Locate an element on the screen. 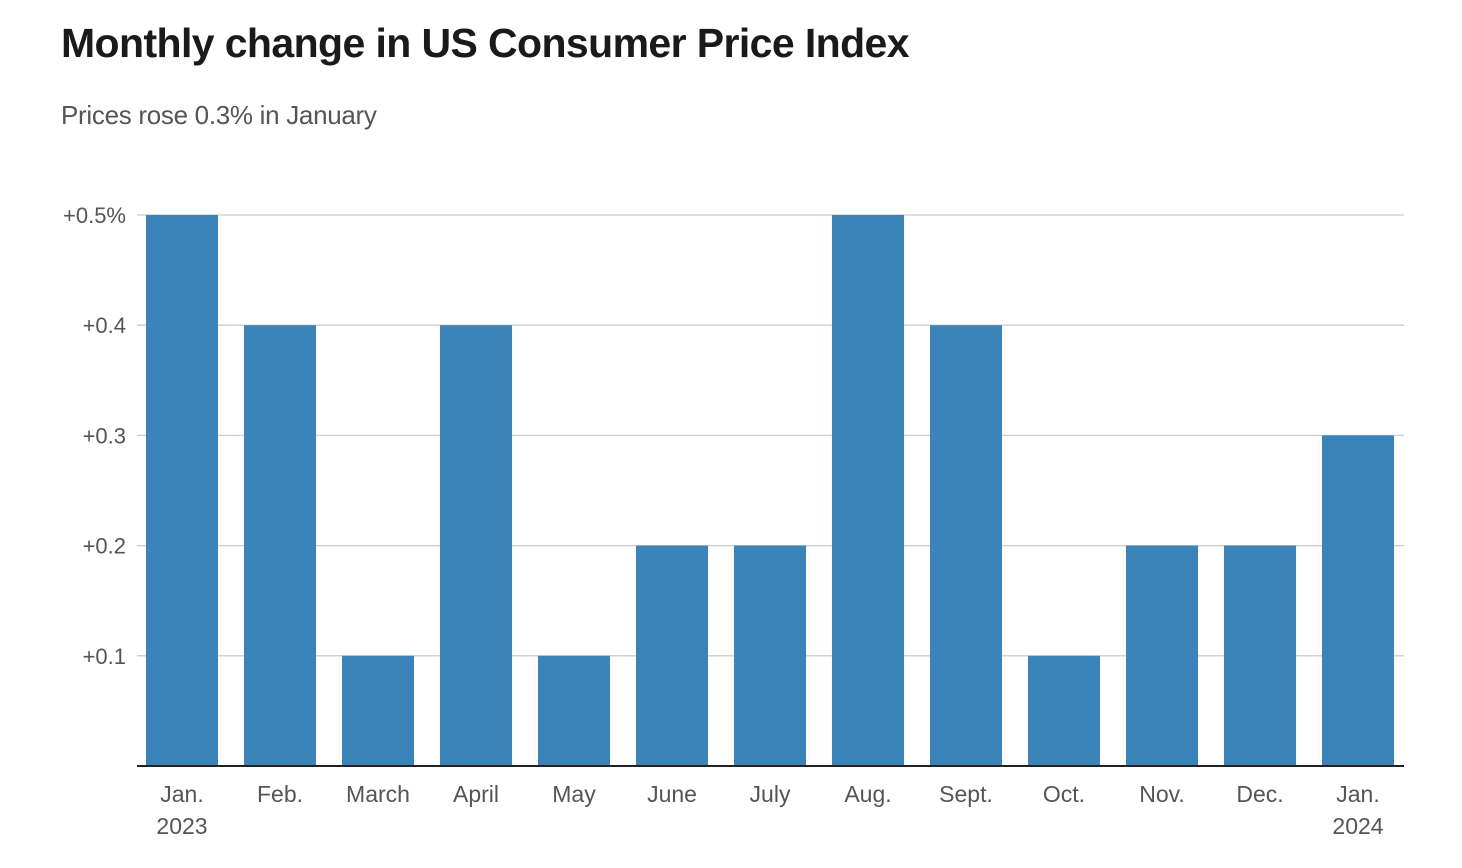 This screenshot has height=868, width=1462. y-tick-label: +0.1 is located at coordinates (104, 656).